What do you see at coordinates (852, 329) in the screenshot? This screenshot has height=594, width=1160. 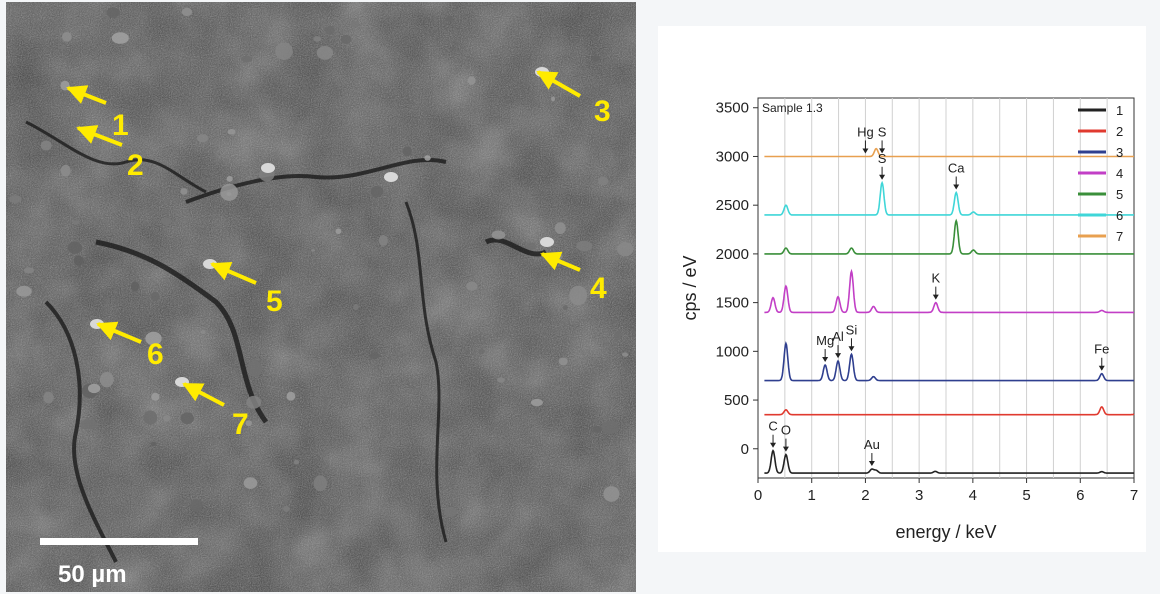 I see `peak-label-si: Si` at bounding box center [852, 329].